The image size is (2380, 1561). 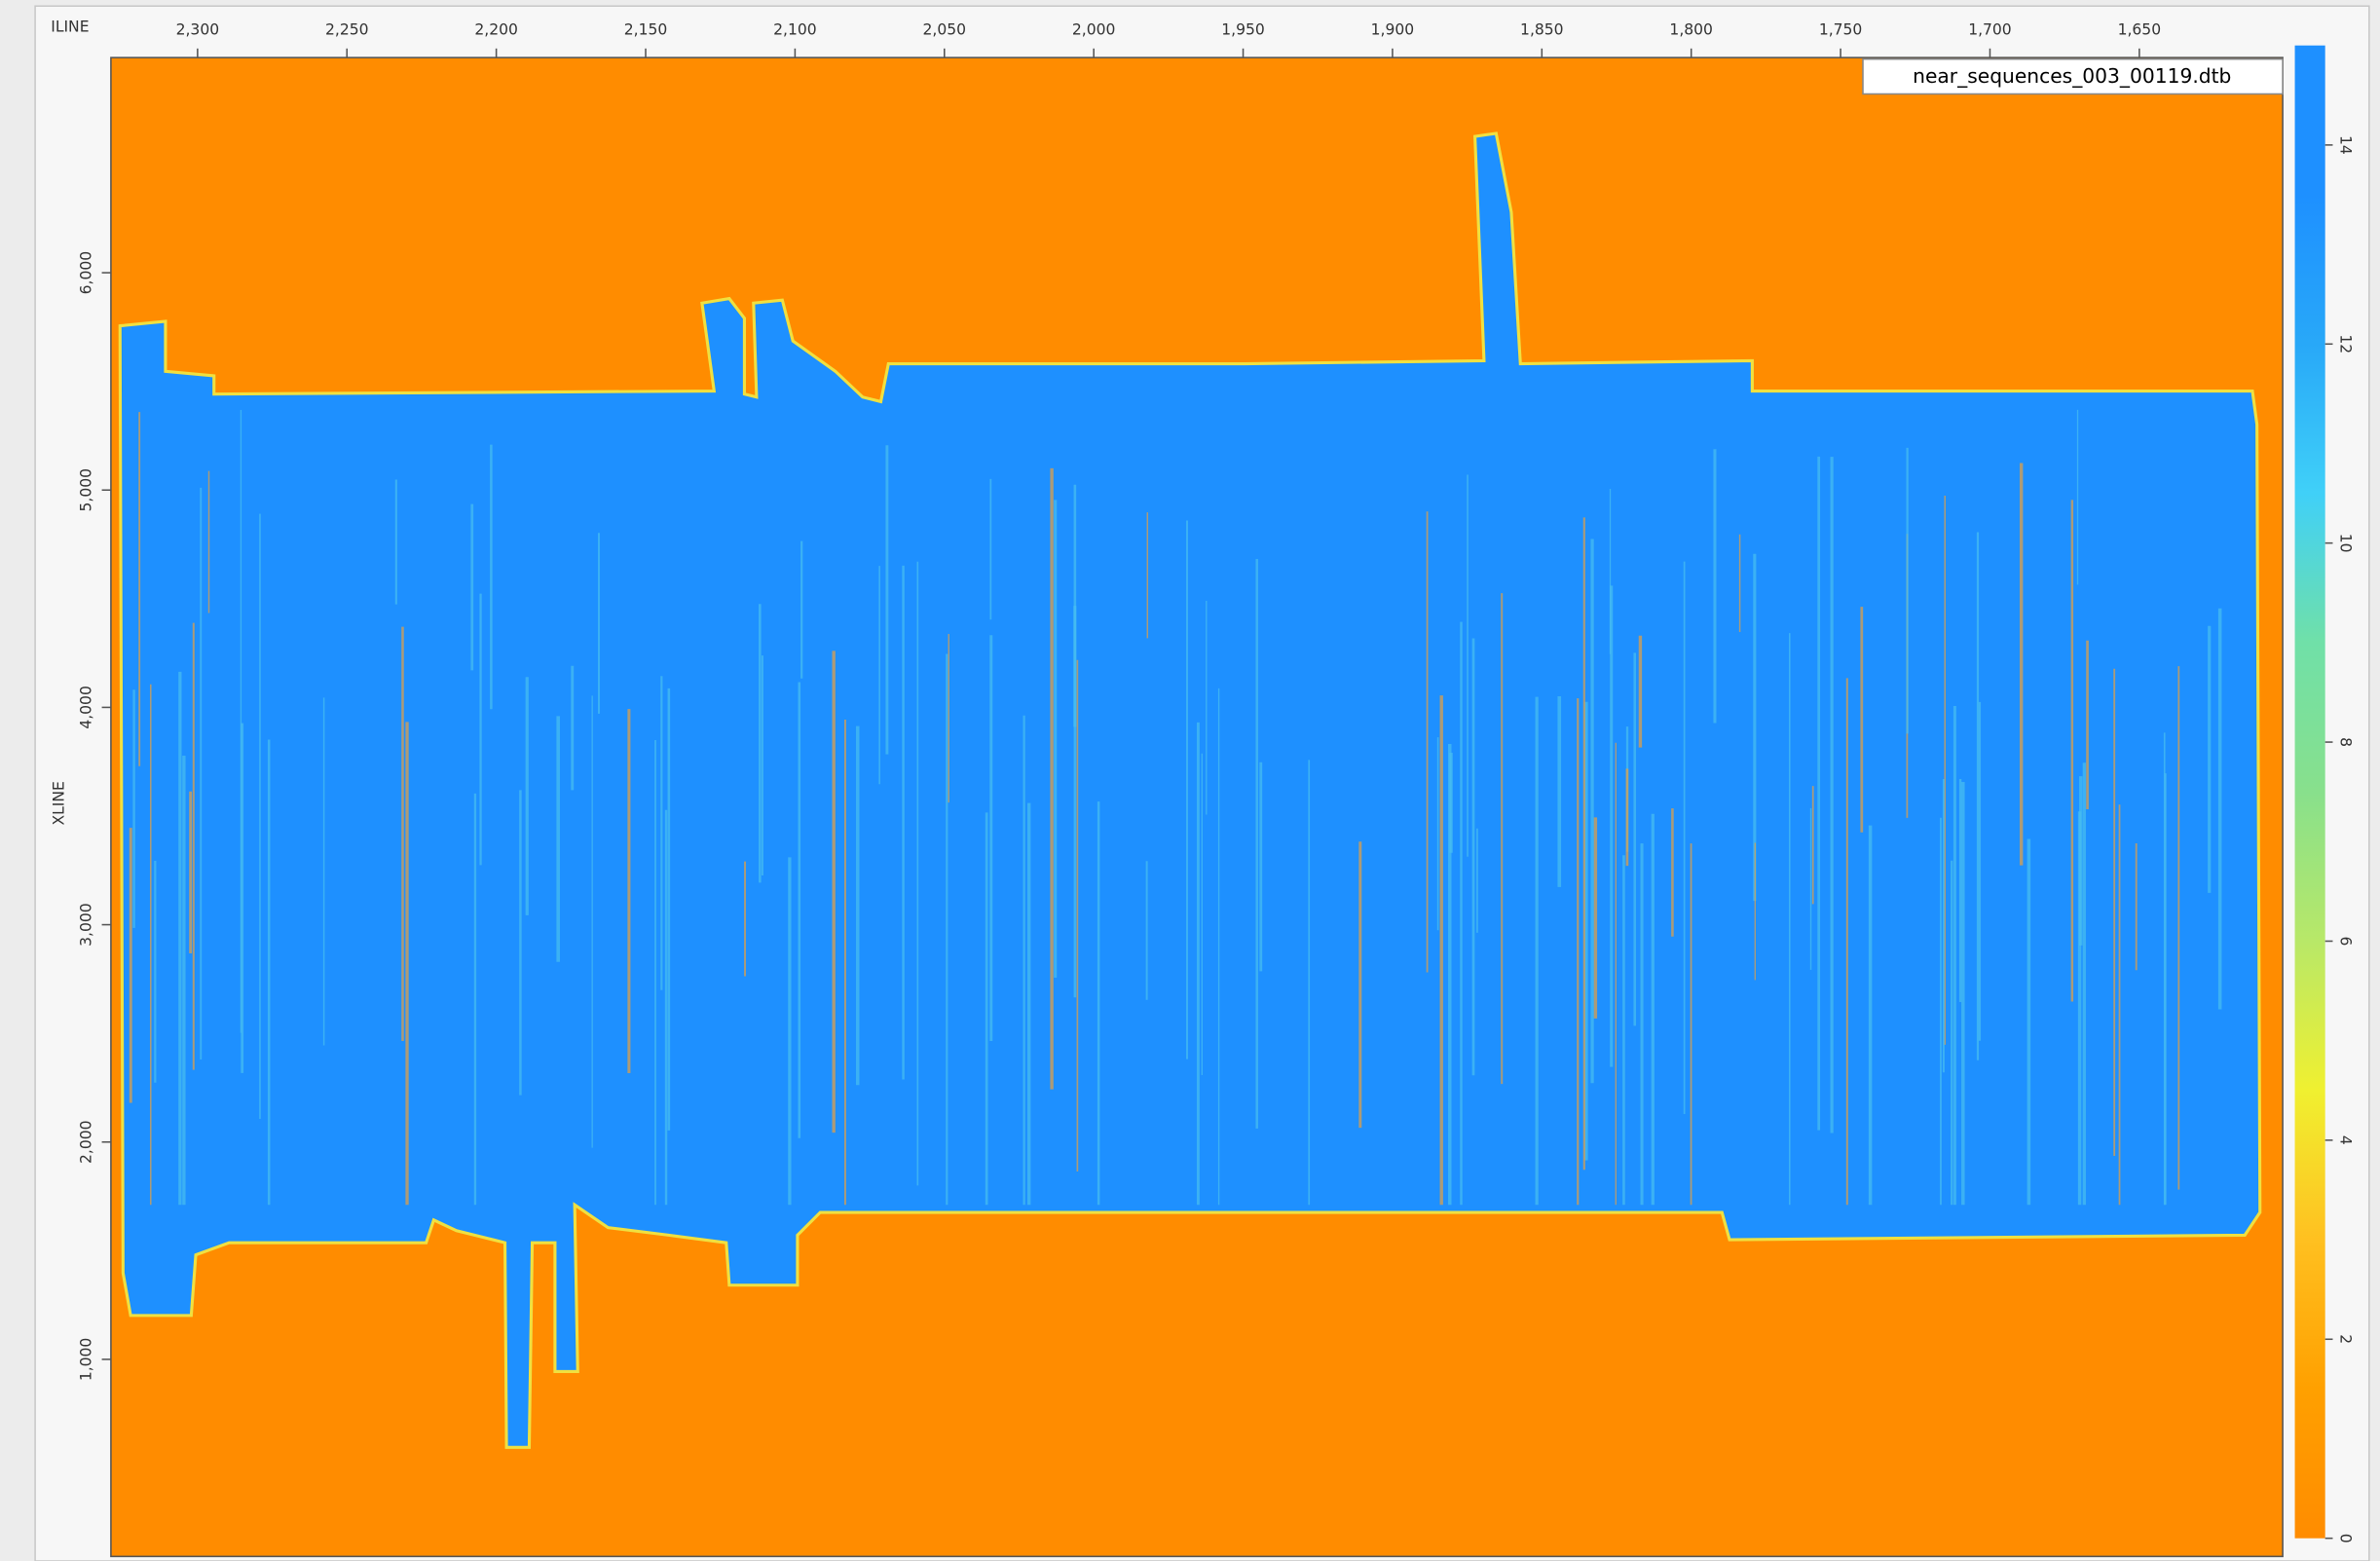 What do you see at coordinates (86, 1142) in the screenshot?
I see `y-tick-label: 2,000` at bounding box center [86, 1142].